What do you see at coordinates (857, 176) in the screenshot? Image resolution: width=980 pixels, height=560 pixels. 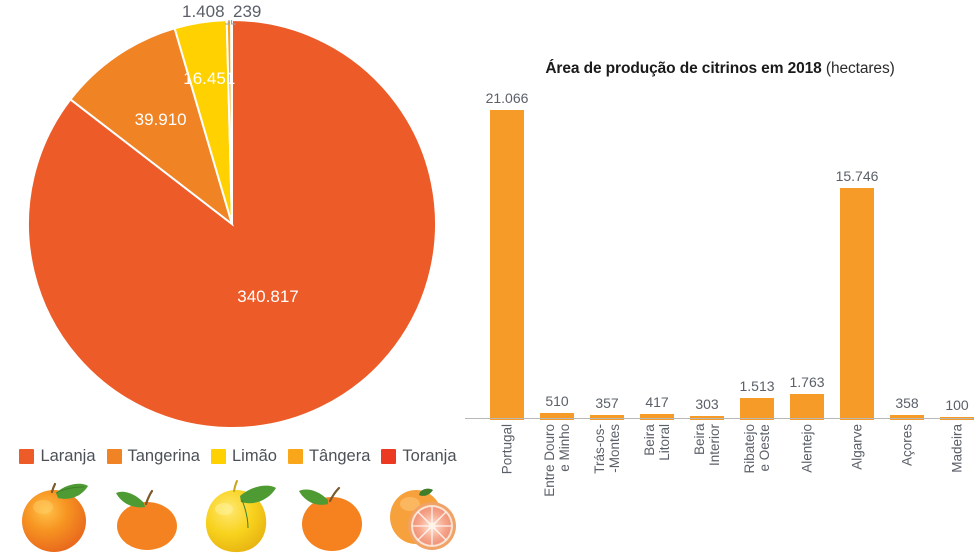 I see `bar-value-label-algarve: 15.746` at bounding box center [857, 176].